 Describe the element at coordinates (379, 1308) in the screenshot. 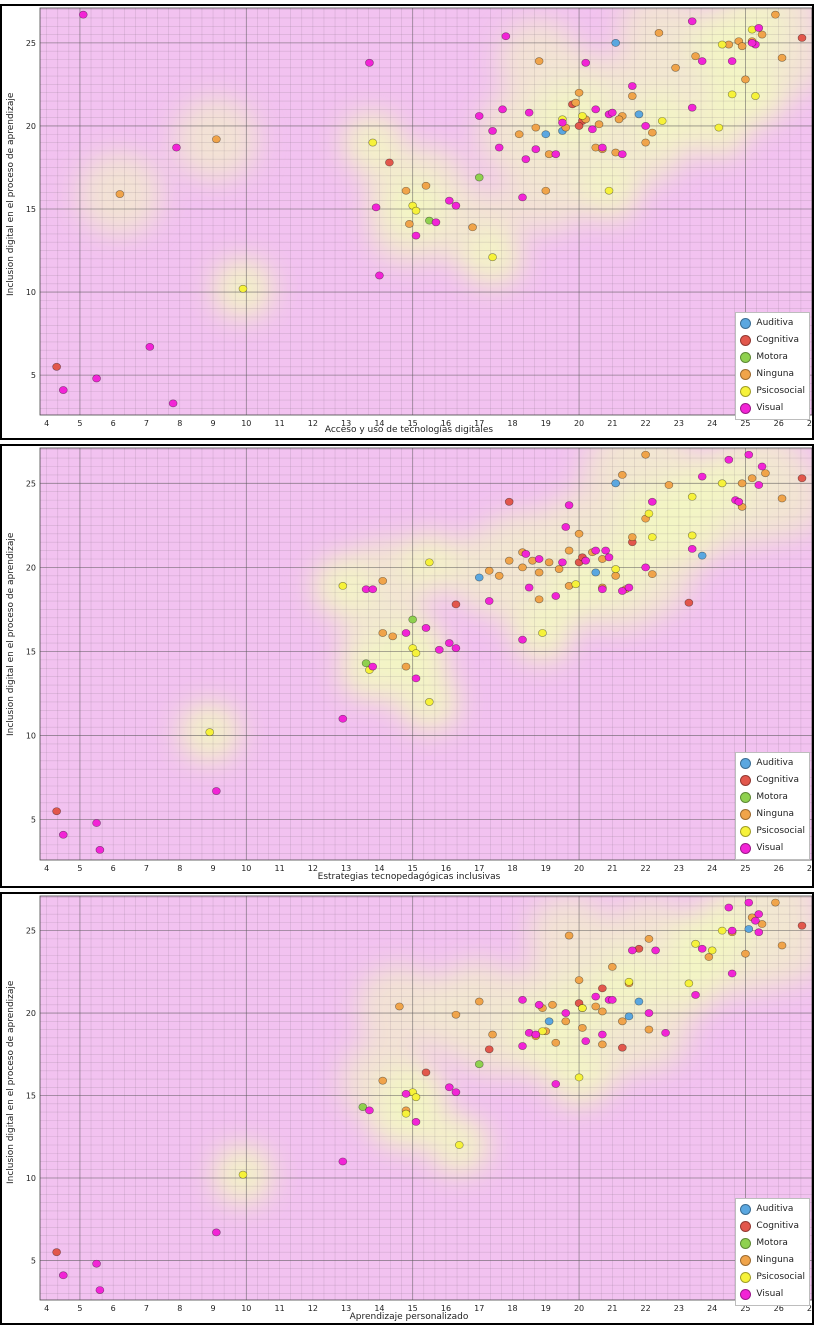

I see `x-tick-label: 14` at that location.